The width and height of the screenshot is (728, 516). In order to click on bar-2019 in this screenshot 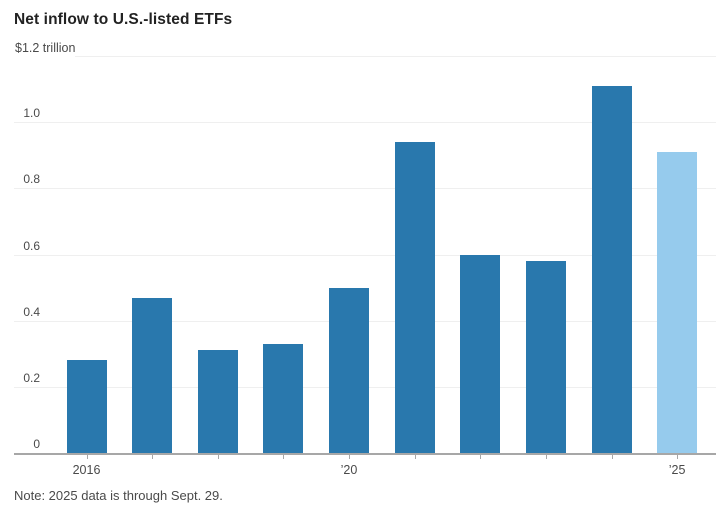, I will do `click(283, 398)`.